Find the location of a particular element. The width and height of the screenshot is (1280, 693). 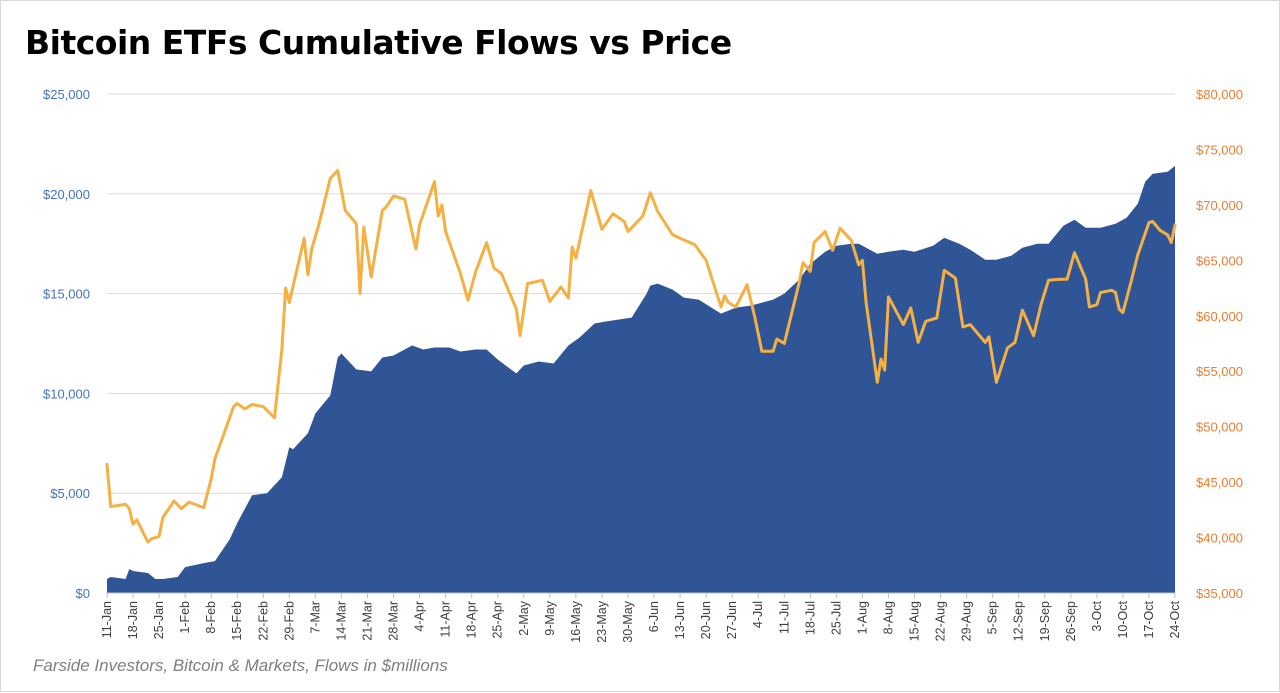

left-axis-ticks: $0 $5,000 $10,000 $15,000 $20,000 $25,000 is located at coordinates (66, 344).